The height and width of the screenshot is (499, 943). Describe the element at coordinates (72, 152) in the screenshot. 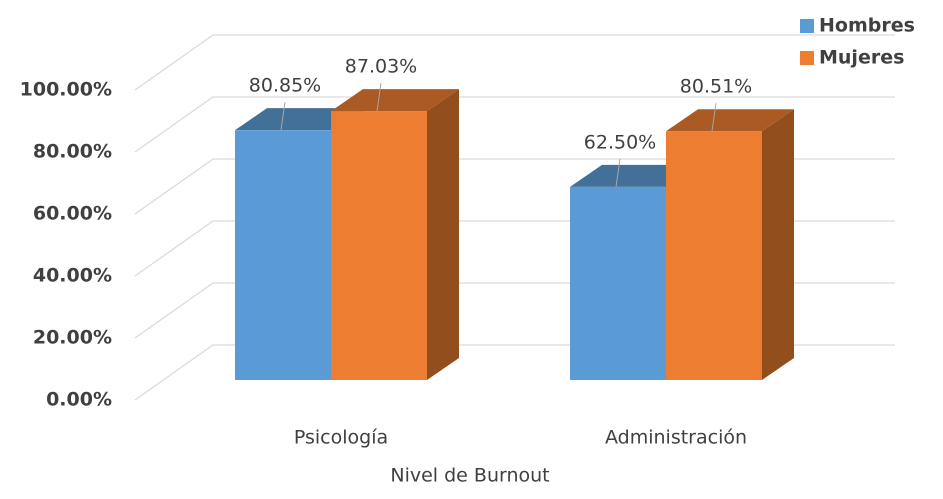

I see `y-tick-label: 80.00%` at that location.